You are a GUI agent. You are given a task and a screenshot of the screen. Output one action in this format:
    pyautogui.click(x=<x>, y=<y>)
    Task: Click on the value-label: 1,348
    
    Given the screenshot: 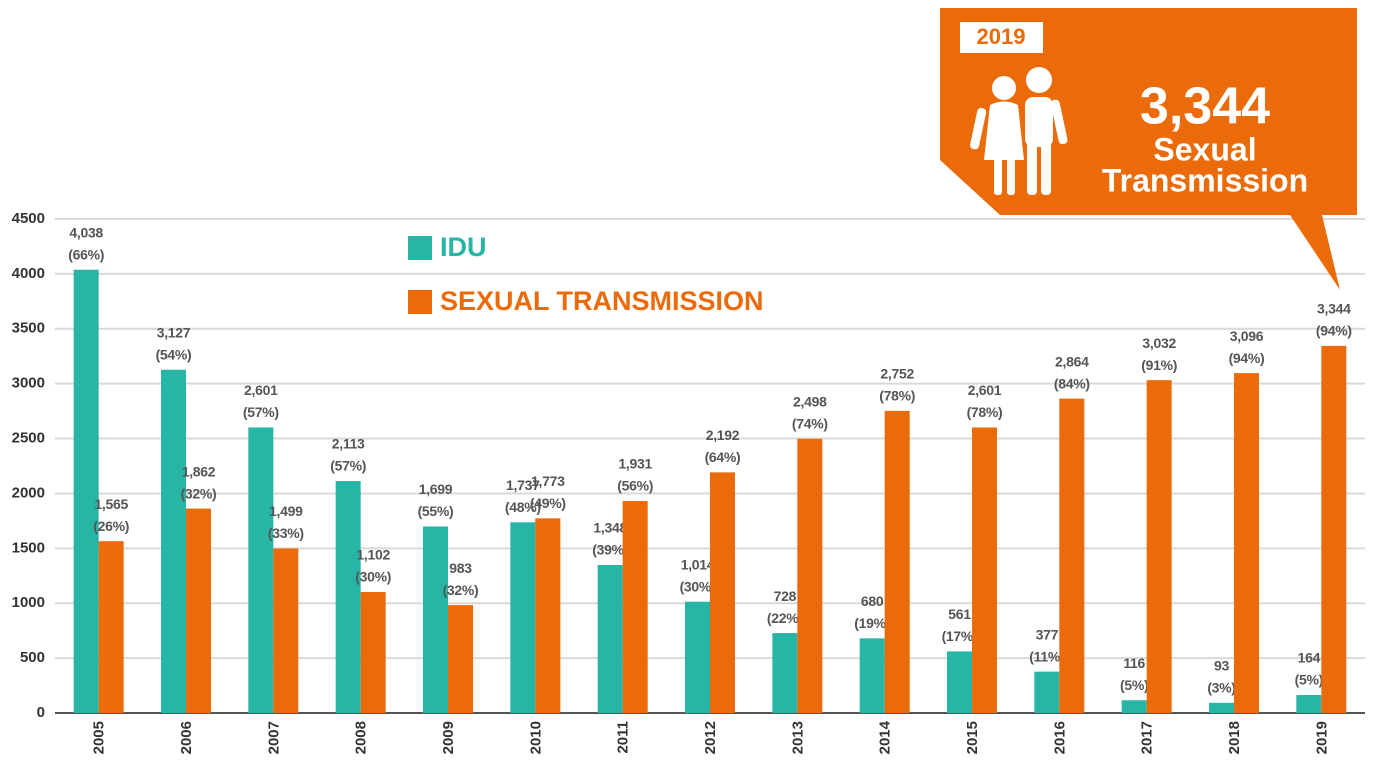 What is the action you would take?
    pyautogui.click(x=610, y=528)
    